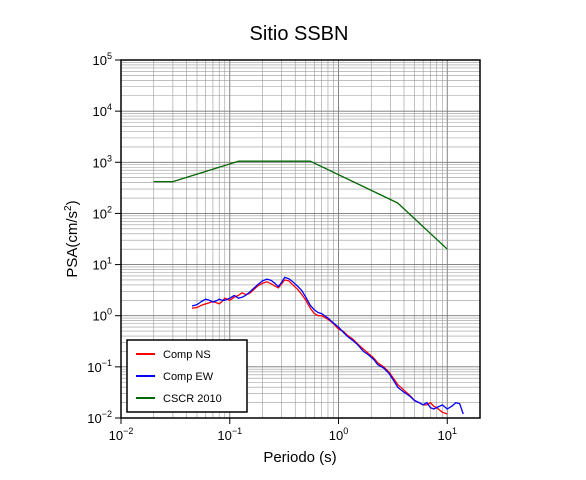  Describe the element at coordinates (299, 34) in the screenshot. I see `chart-title: Sitio SSBN` at that location.